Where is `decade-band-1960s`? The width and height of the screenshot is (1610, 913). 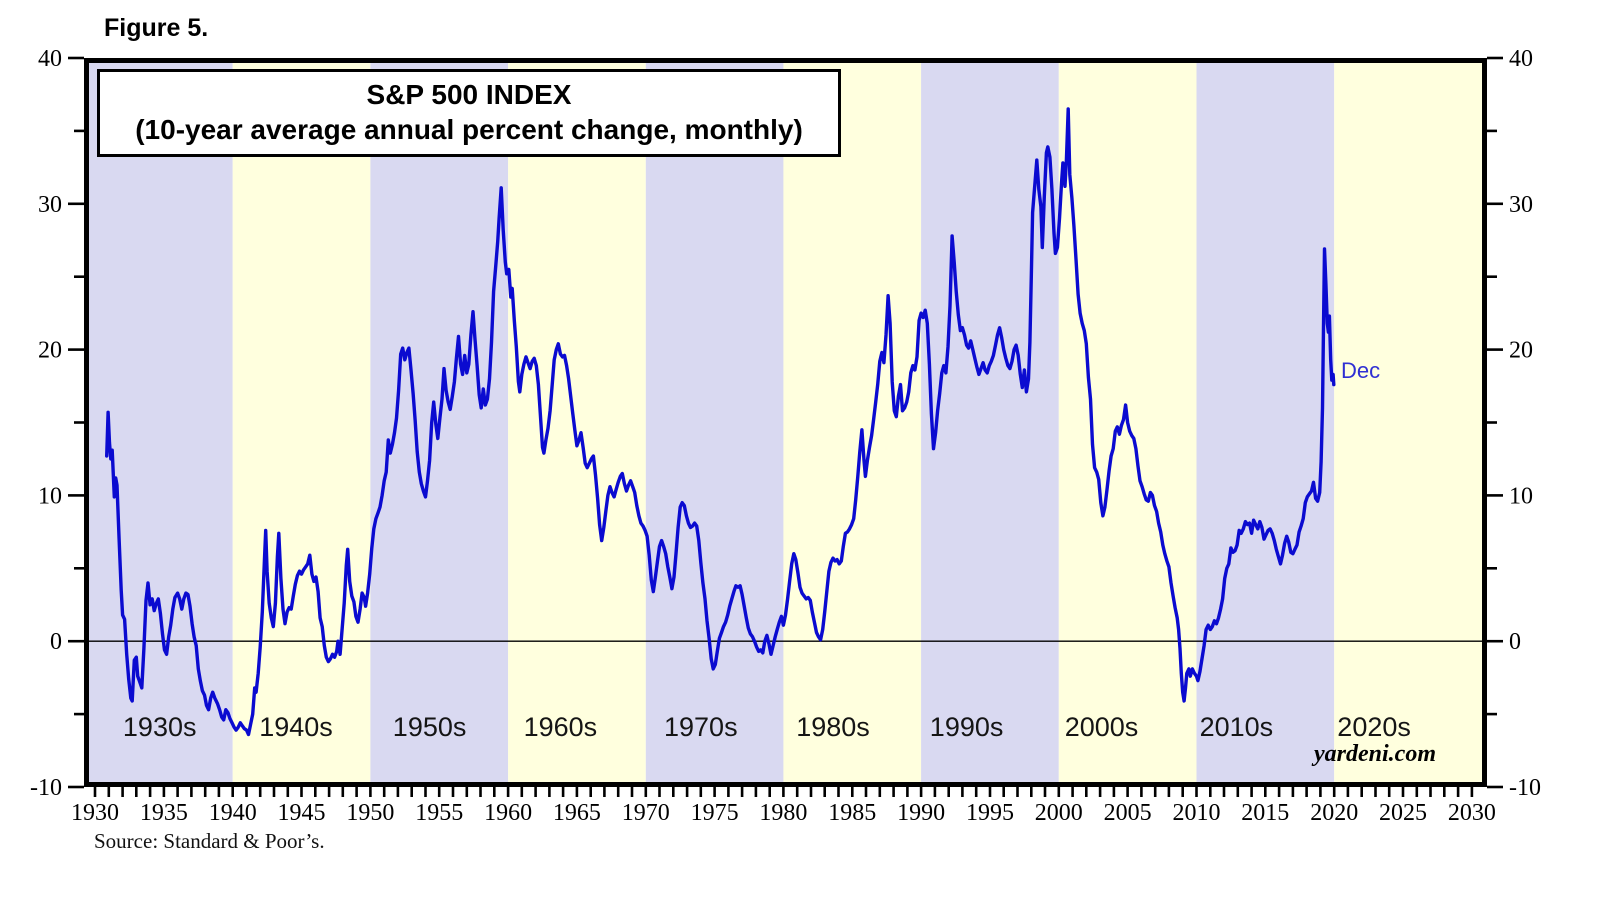
decade-band-1960s is located at coordinates (577, 422).